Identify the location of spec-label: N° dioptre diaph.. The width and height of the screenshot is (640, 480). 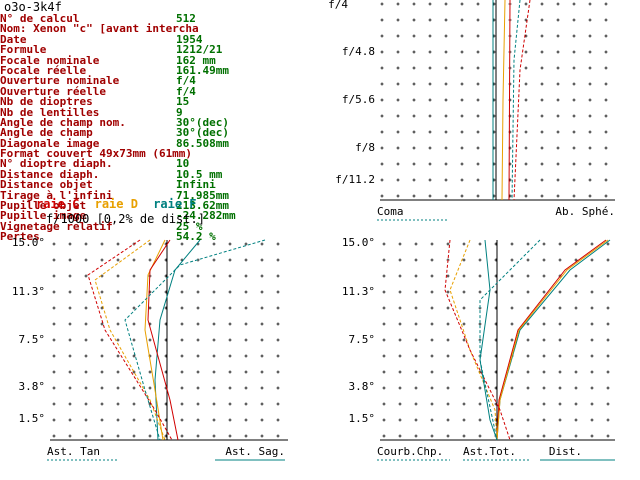
(56, 164).